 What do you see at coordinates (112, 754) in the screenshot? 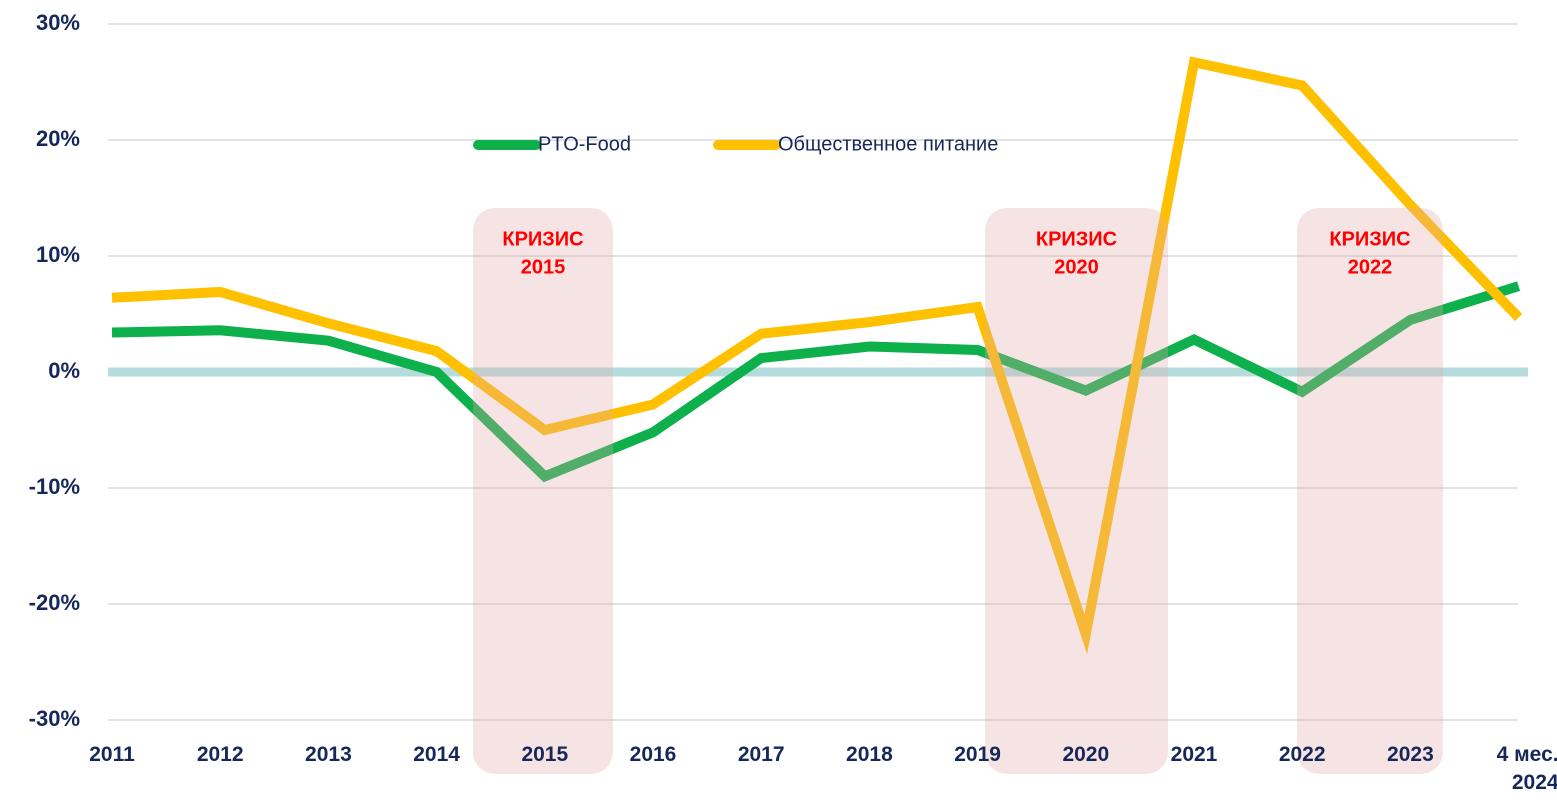
I see `x-tick-label: 2011` at bounding box center [112, 754].